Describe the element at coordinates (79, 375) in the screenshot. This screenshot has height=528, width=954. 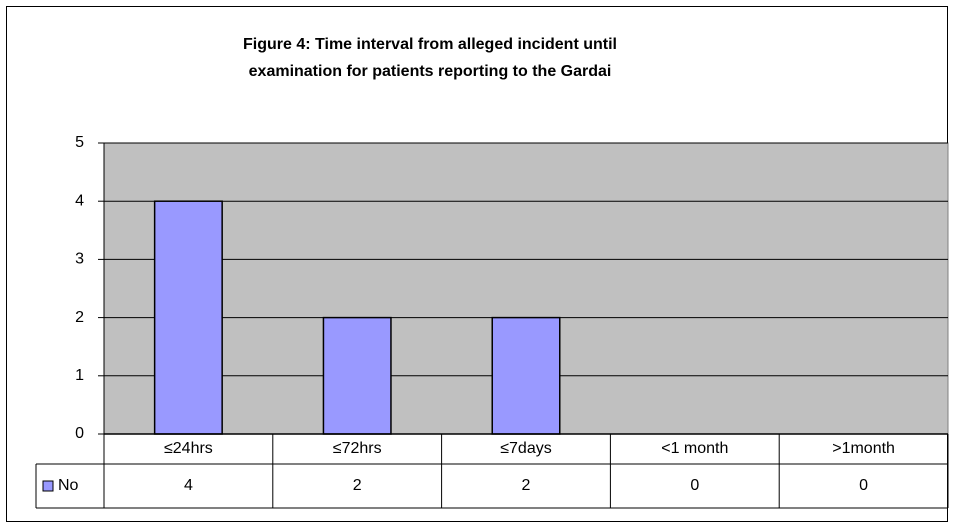
I see `y-tick-label: 1` at that location.